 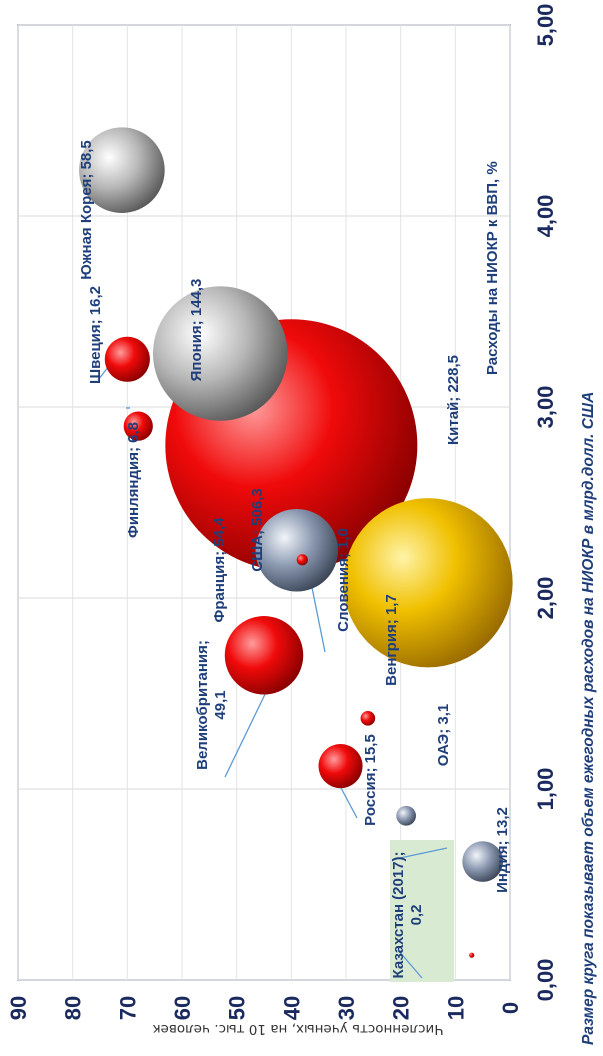 I want to click on point-label-сша: США; 506,3, so click(x=257, y=529).